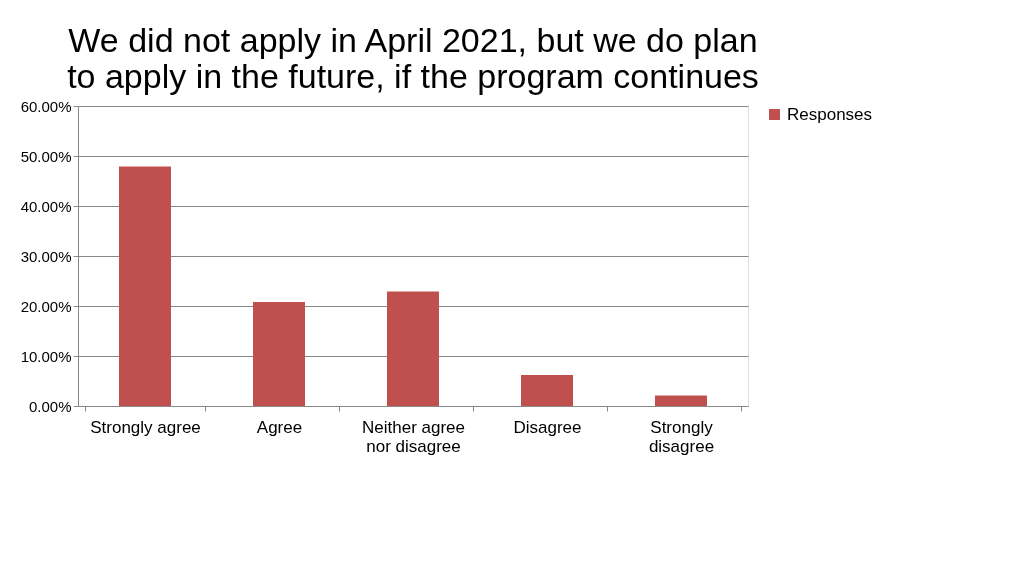  I want to click on chart-title: We did not apply in April 2021, but we do plan to apply in the future, if the program continues, so click(413, 58).